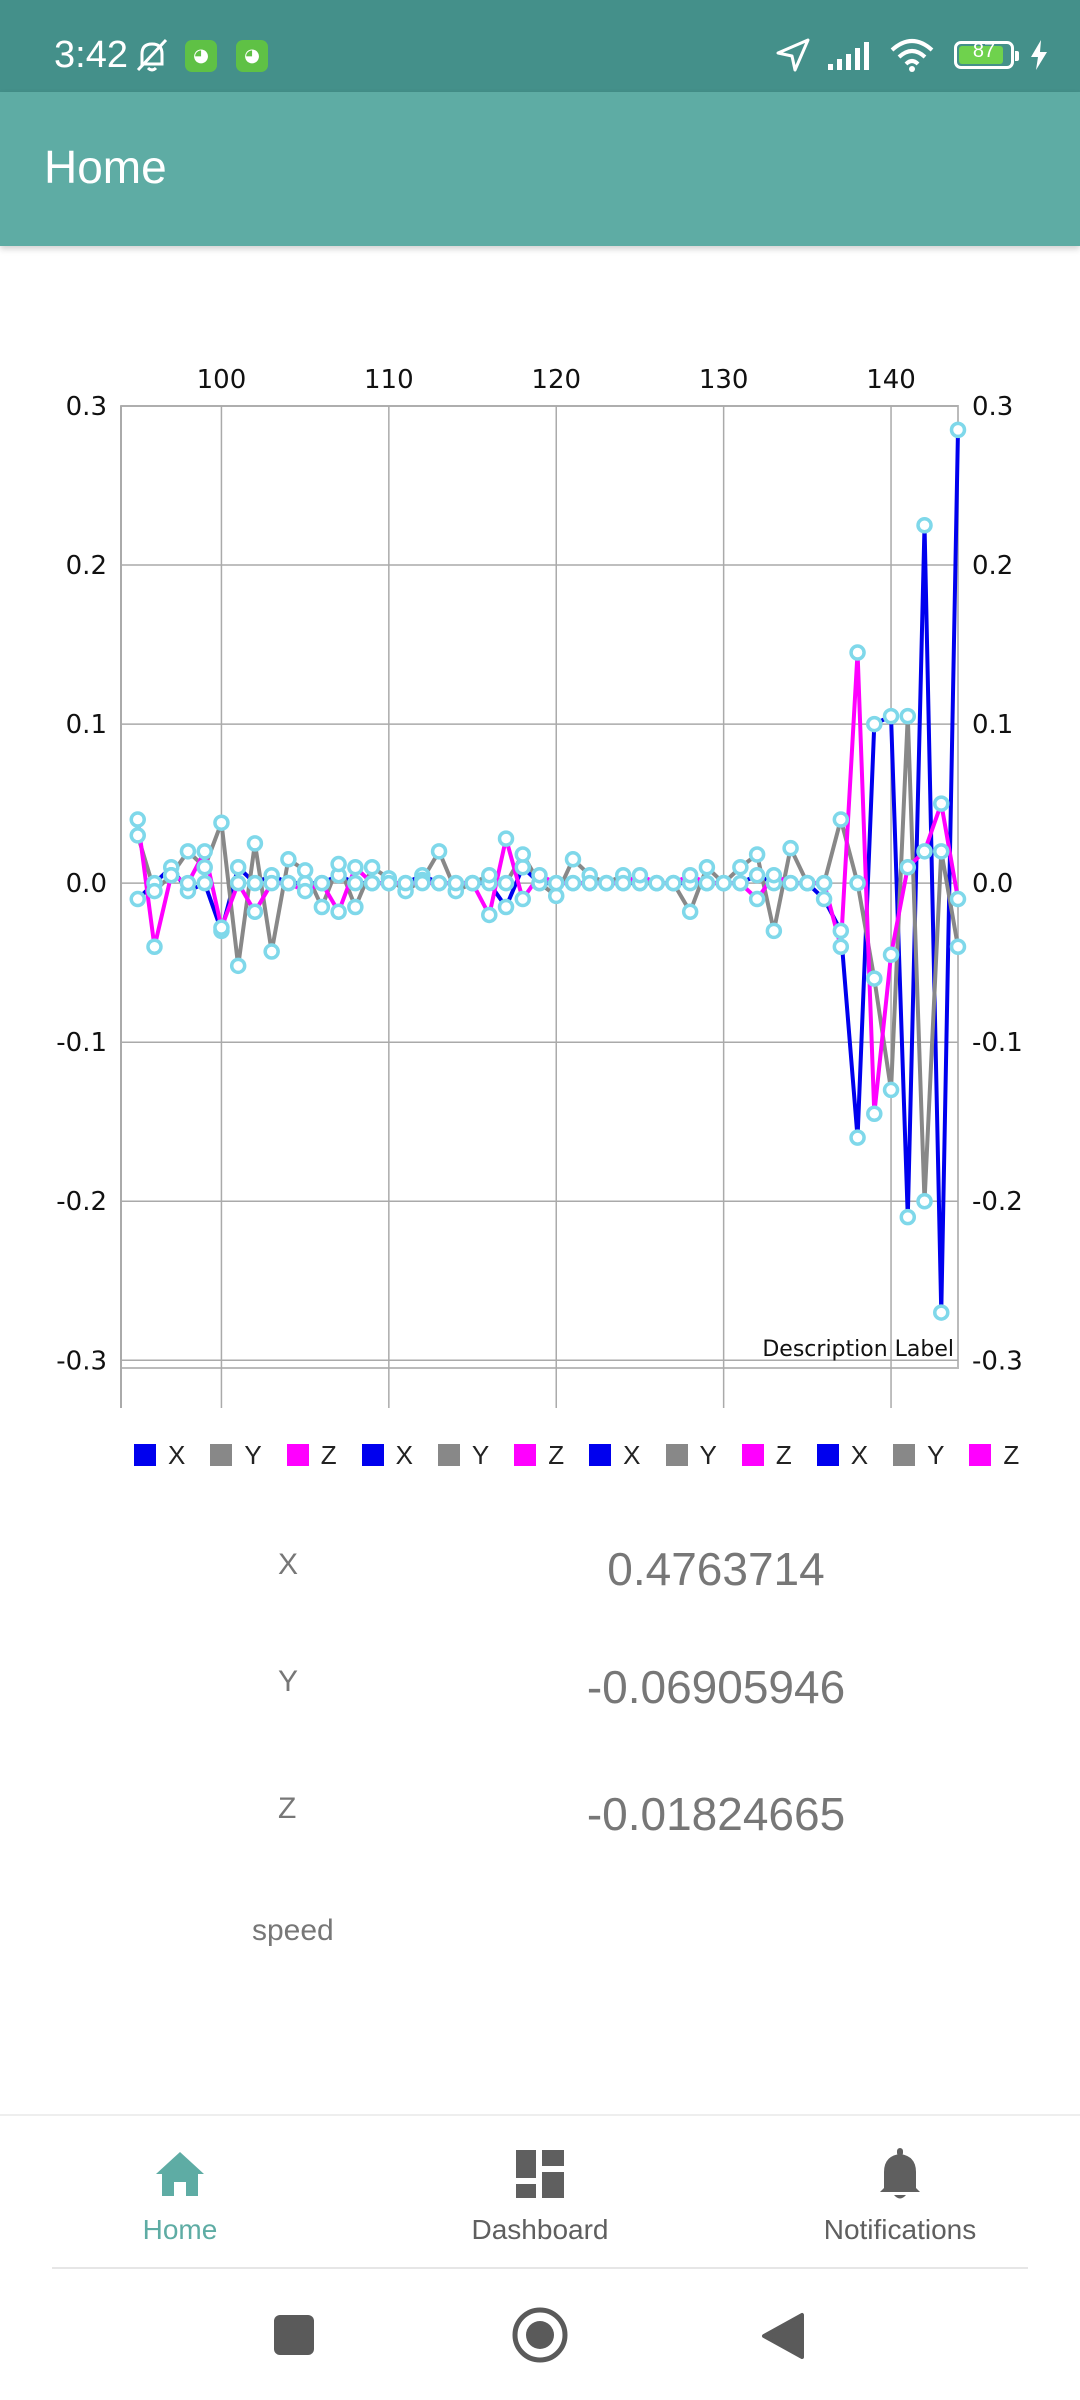  Describe the element at coordinates (152, 55) in the screenshot. I see `bell-off-icon` at that location.